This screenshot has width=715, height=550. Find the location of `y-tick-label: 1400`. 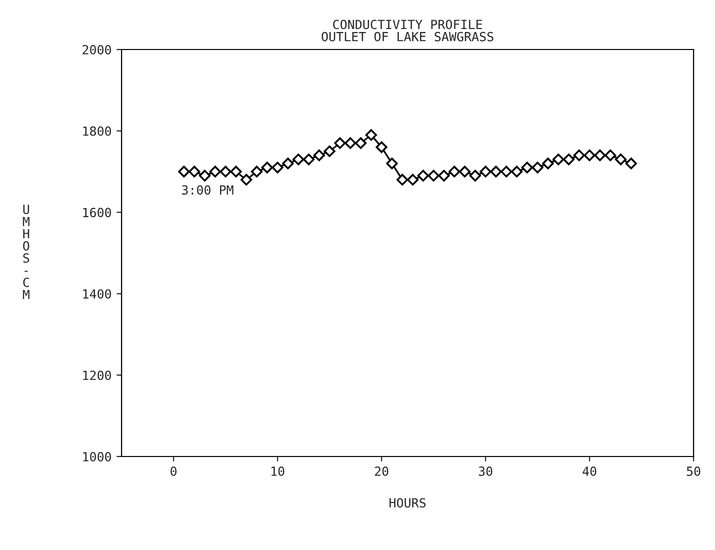

y-tick-label: 1400 is located at coordinates (97, 294).